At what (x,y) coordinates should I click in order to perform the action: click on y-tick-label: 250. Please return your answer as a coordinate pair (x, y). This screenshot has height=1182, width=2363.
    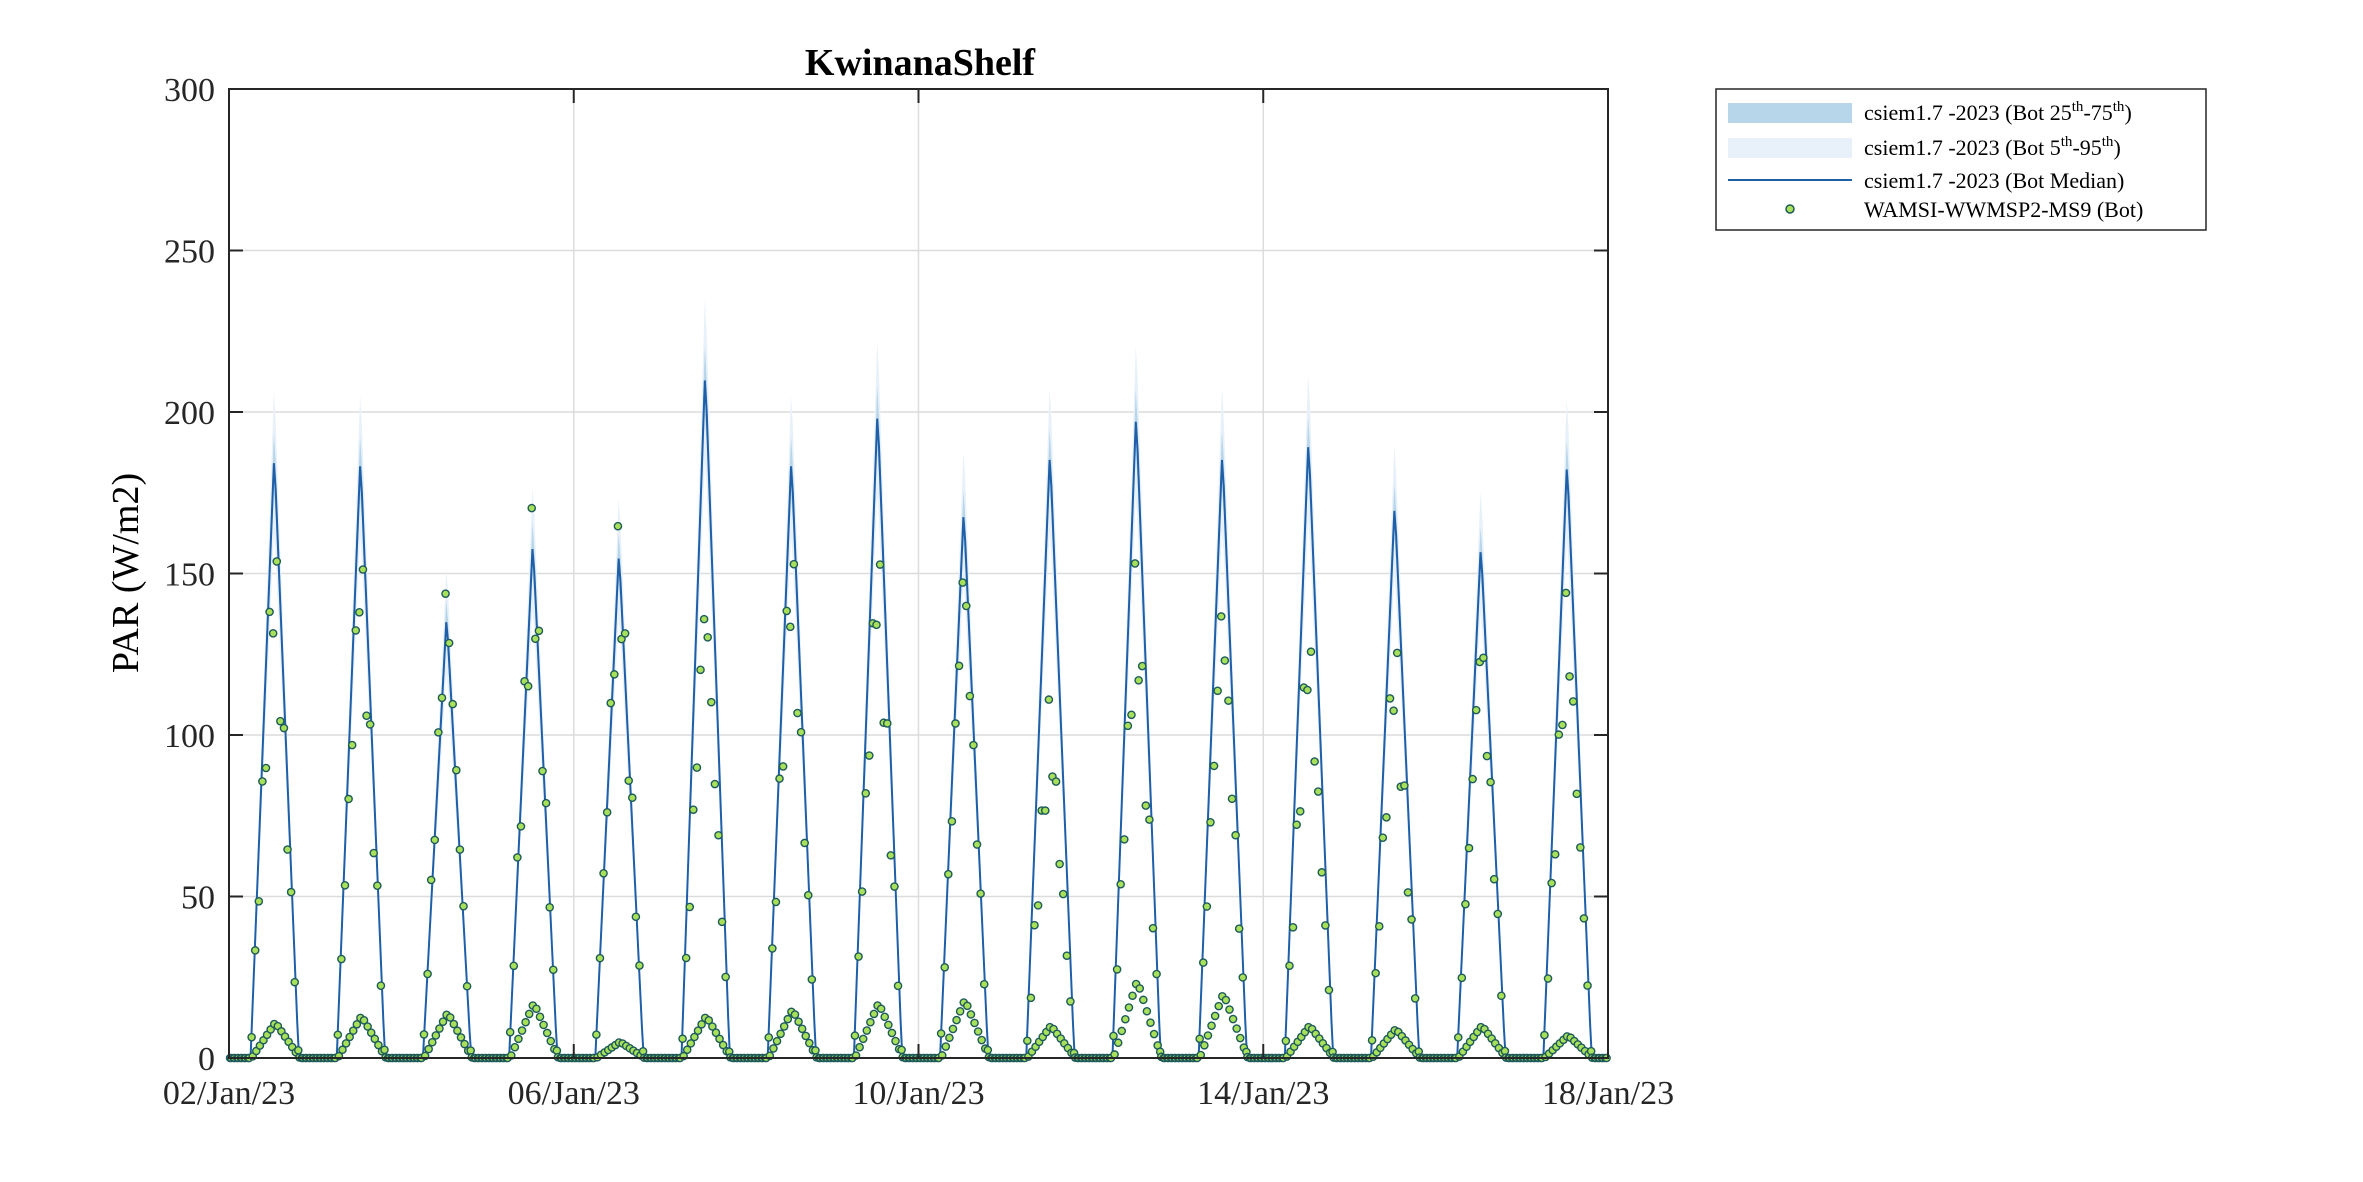
    Looking at the image, I should click on (189, 252).